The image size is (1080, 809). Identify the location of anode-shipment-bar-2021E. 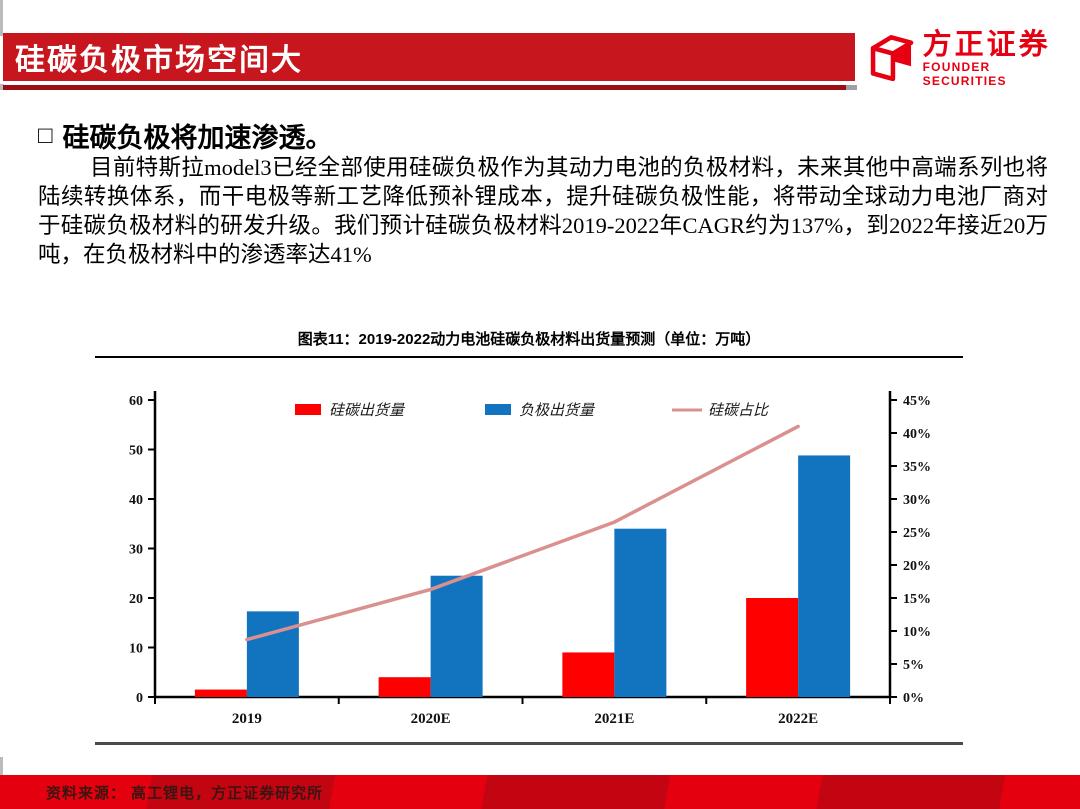
(640, 612).